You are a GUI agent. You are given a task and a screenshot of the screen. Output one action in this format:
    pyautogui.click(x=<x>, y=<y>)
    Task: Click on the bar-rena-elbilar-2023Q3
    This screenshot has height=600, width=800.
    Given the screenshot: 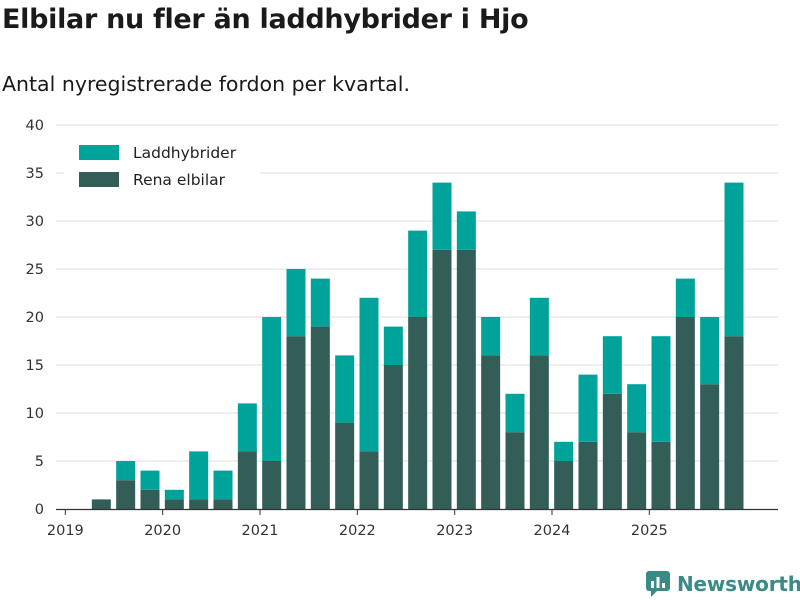 What is the action you would take?
    pyautogui.click(x=515, y=470)
    